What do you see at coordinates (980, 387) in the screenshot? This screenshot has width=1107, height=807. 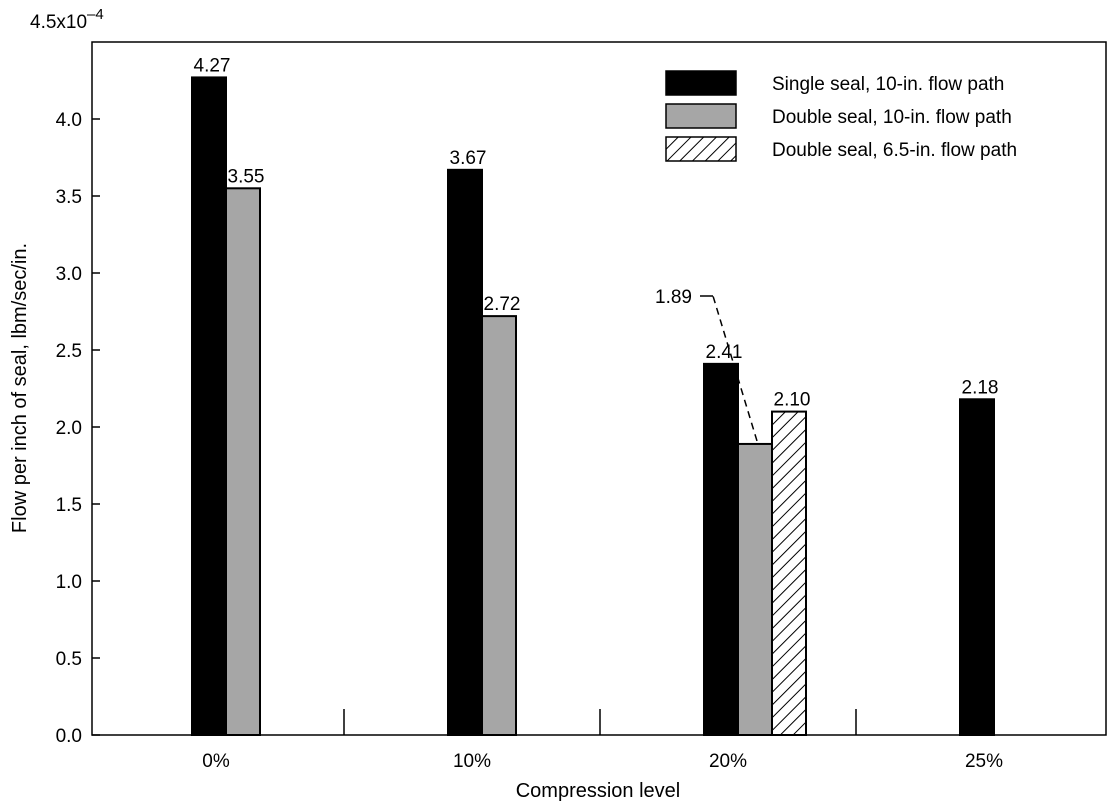 I see `data-label: 2.18` at bounding box center [980, 387].